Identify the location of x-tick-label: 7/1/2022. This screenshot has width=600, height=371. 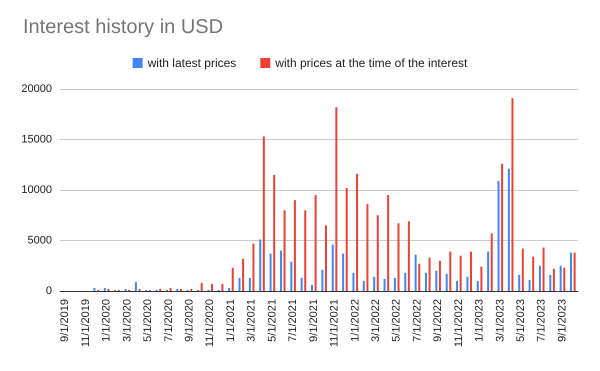
(417, 320).